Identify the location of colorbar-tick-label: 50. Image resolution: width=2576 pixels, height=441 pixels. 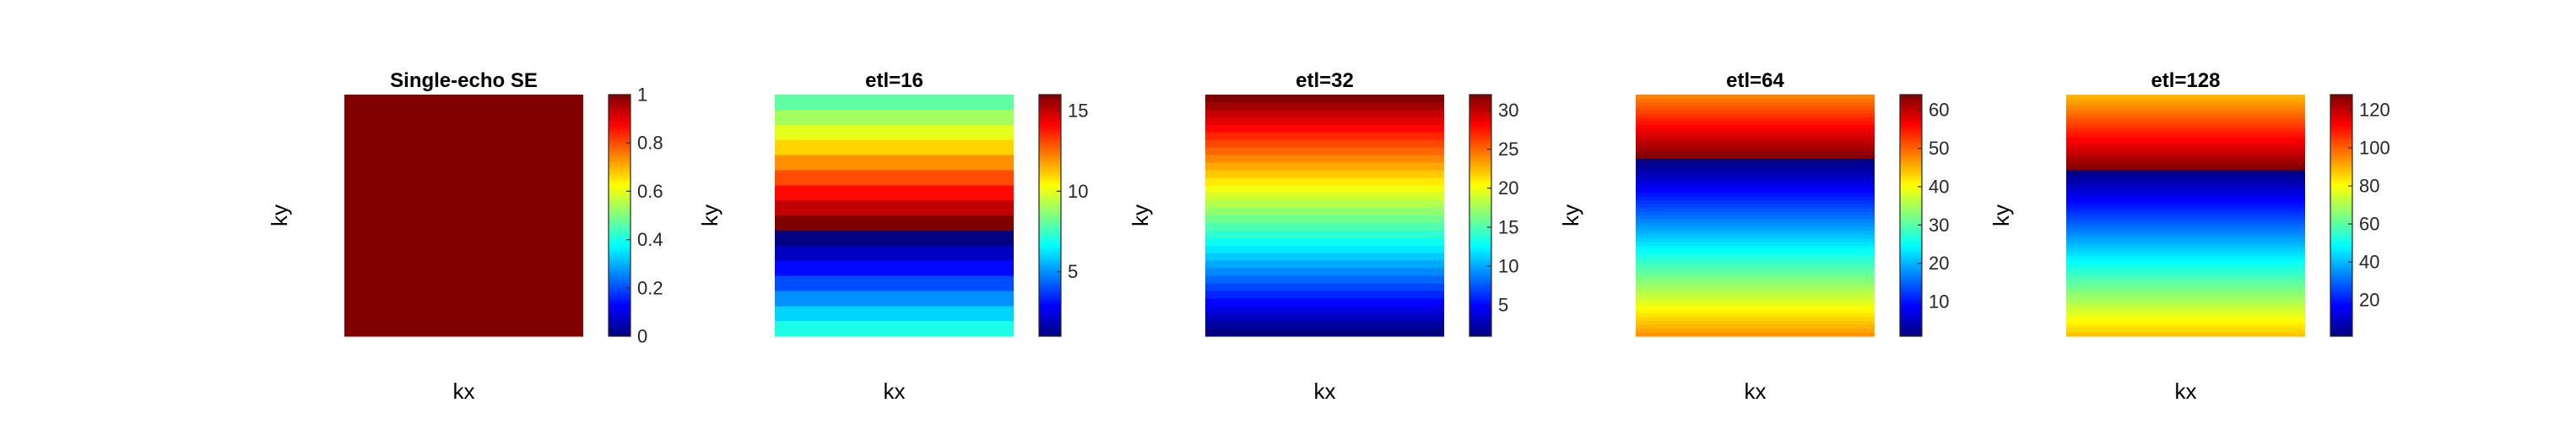
(1939, 148).